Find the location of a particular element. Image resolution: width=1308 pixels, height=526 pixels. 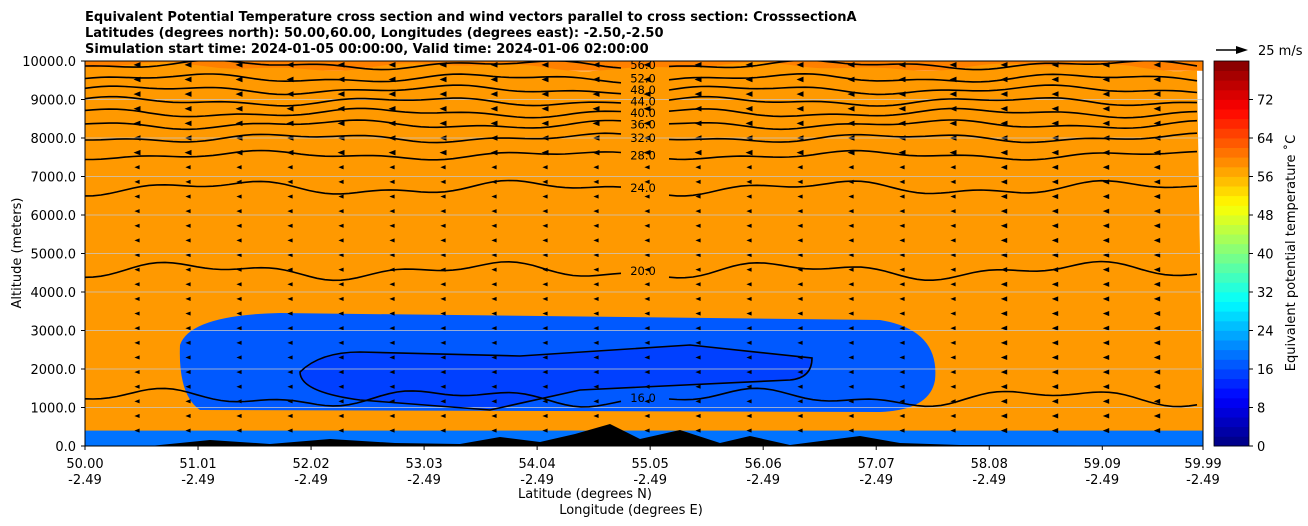

colorbar-ticks: 0 8 16 24 32 40 48 56 64 72 is located at coordinates (1261, 274).